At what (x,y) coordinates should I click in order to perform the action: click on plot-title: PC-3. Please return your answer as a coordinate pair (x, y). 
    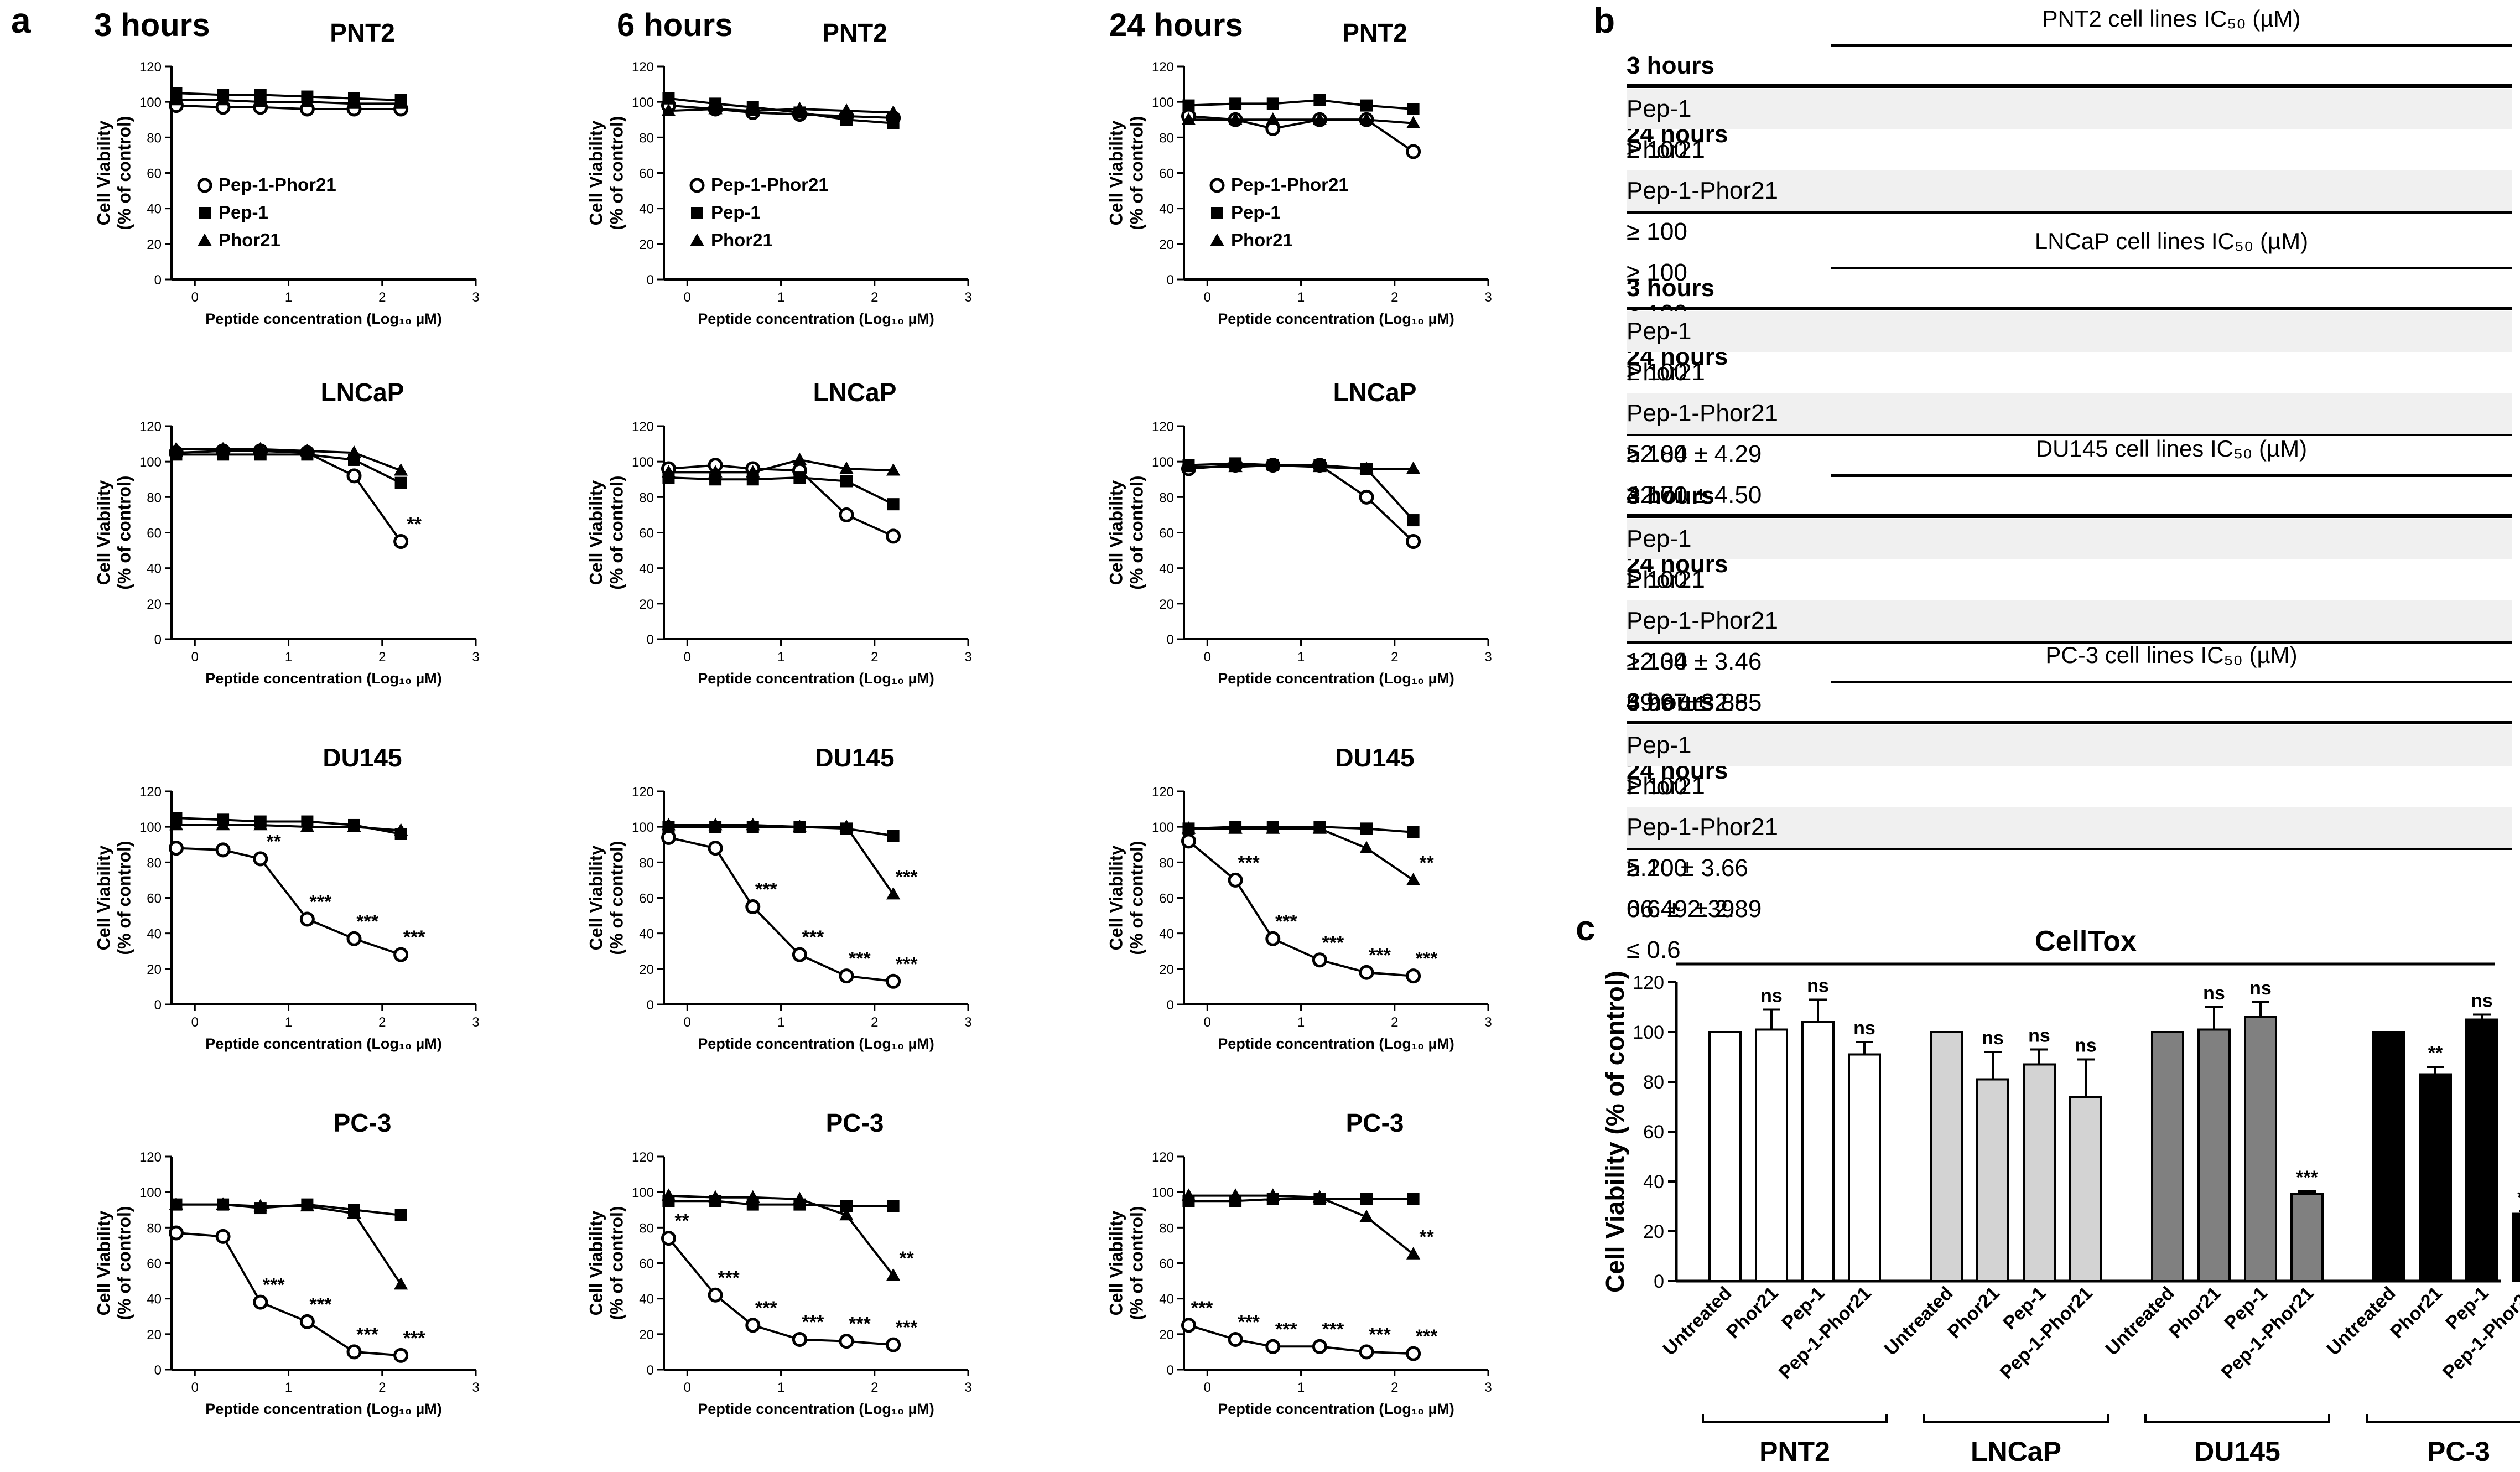
    Looking at the image, I should click on (363, 1122).